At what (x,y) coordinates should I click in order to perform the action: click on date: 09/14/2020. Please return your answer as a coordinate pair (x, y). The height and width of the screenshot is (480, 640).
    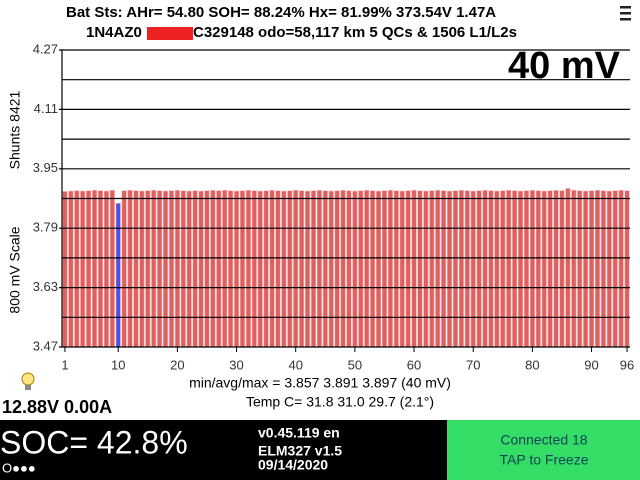
    Looking at the image, I should click on (293, 465).